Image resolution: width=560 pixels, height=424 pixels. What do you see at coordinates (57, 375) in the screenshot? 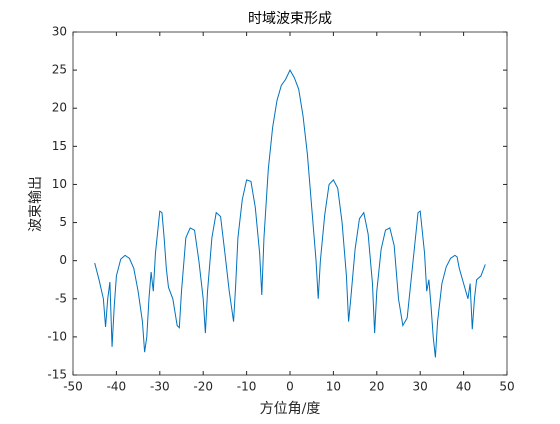
I see `y-tick-label: -15` at bounding box center [57, 375].